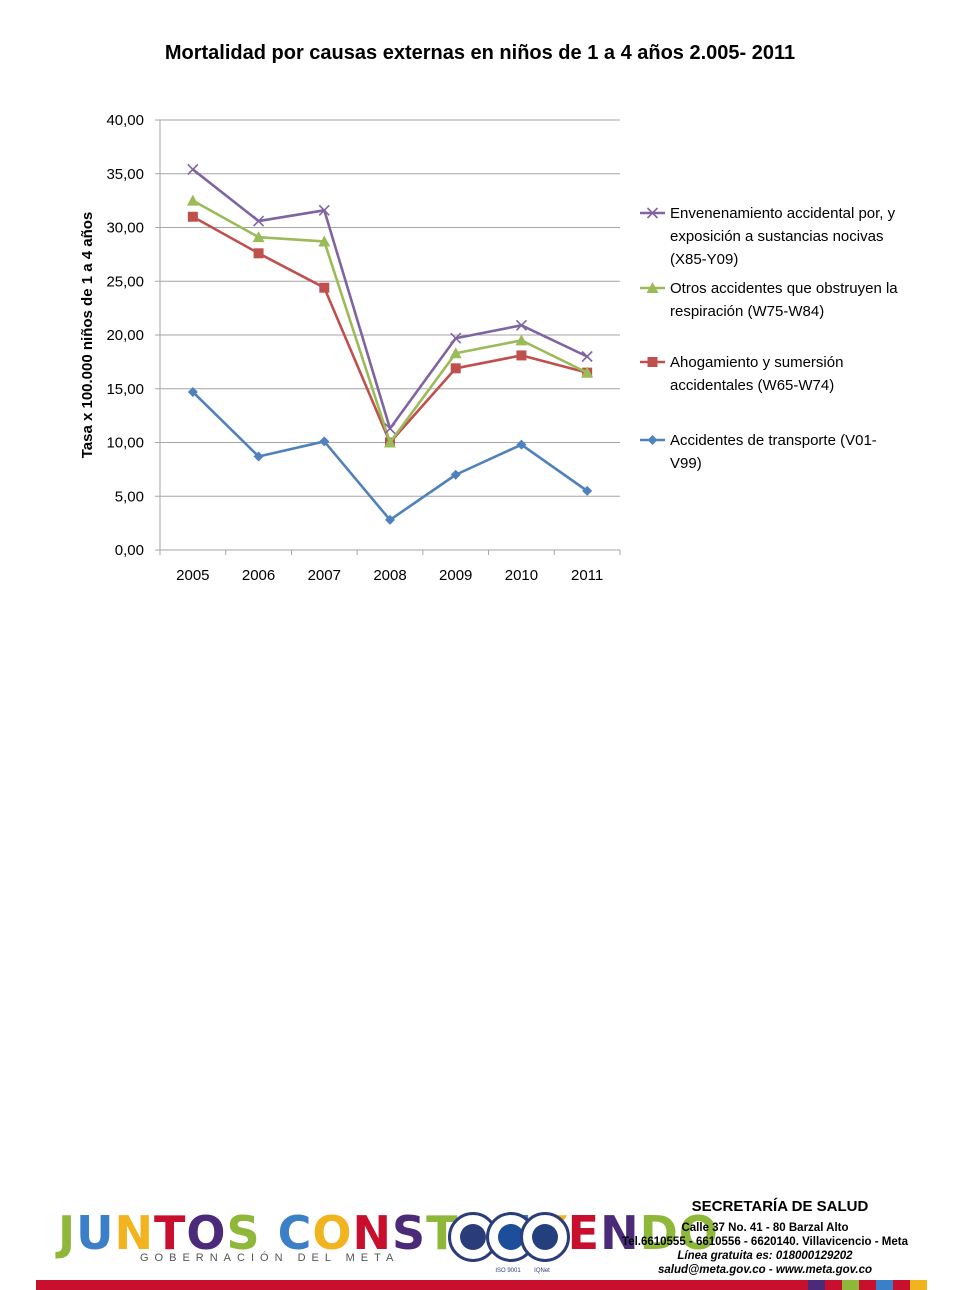 The height and width of the screenshot is (1290, 960). Describe the element at coordinates (270, 1258) in the screenshot. I see `logo-subtitle: GOBERNACIÓN DEL META` at that location.